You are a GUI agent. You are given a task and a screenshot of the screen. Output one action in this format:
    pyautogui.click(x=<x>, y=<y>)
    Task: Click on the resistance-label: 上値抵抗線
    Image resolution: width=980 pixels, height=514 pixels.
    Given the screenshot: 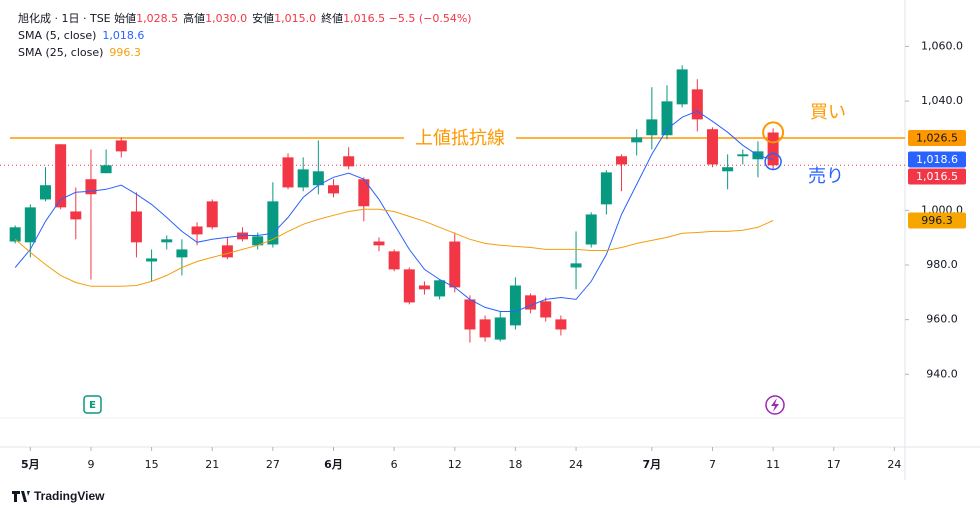 What is the action you would take?
    pyautogui.click(x=460, y=138)
    